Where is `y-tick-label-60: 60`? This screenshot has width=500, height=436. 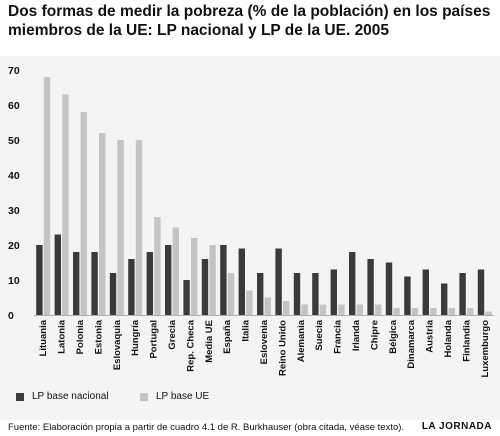 y-tick-label-60: 60 is located at coordinates (14, 106).